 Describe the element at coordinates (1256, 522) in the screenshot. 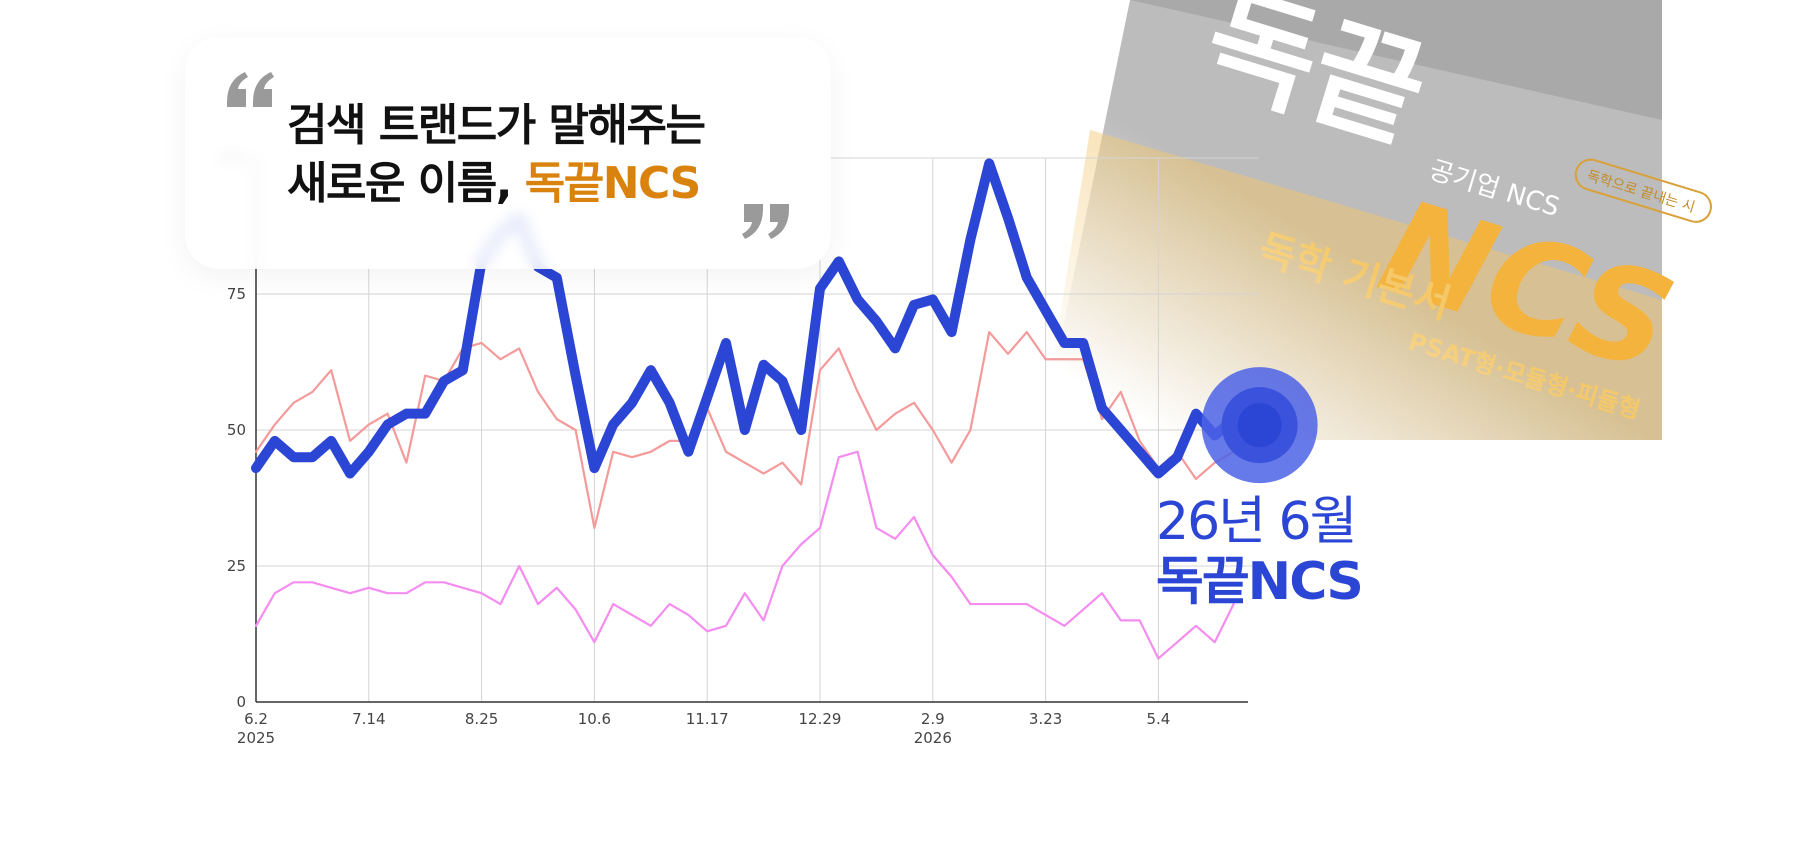

I see `callout-date: 26년 6월` at that location.